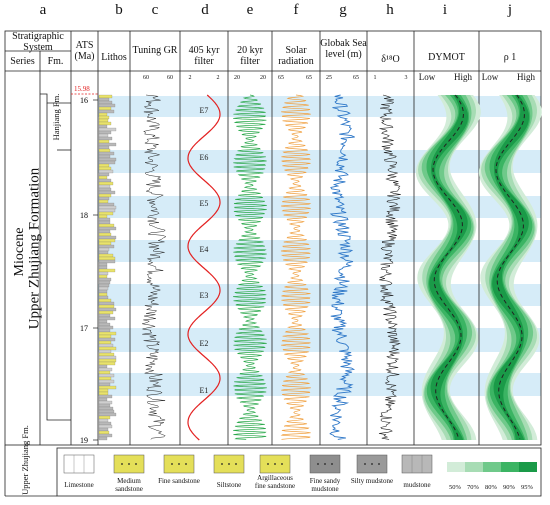 The width and height of the screenshot is (550, 505). I want to click on bottom-formation-label: Upper Zhujiang Fm., so click(25, 460).